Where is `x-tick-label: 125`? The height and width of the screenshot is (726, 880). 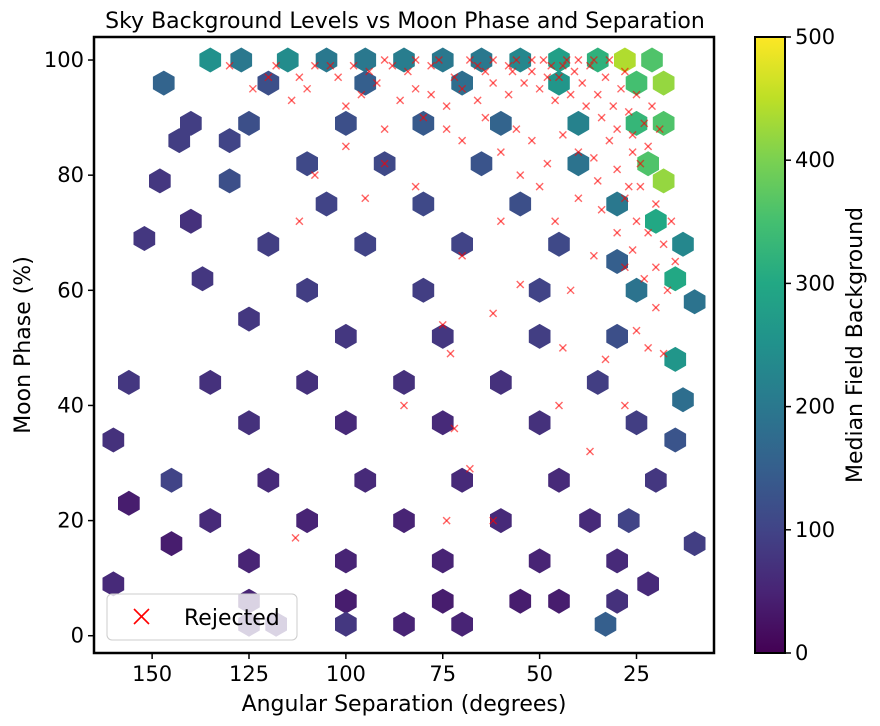 x-tick-label: 125 is located at coordinates (249, 674).